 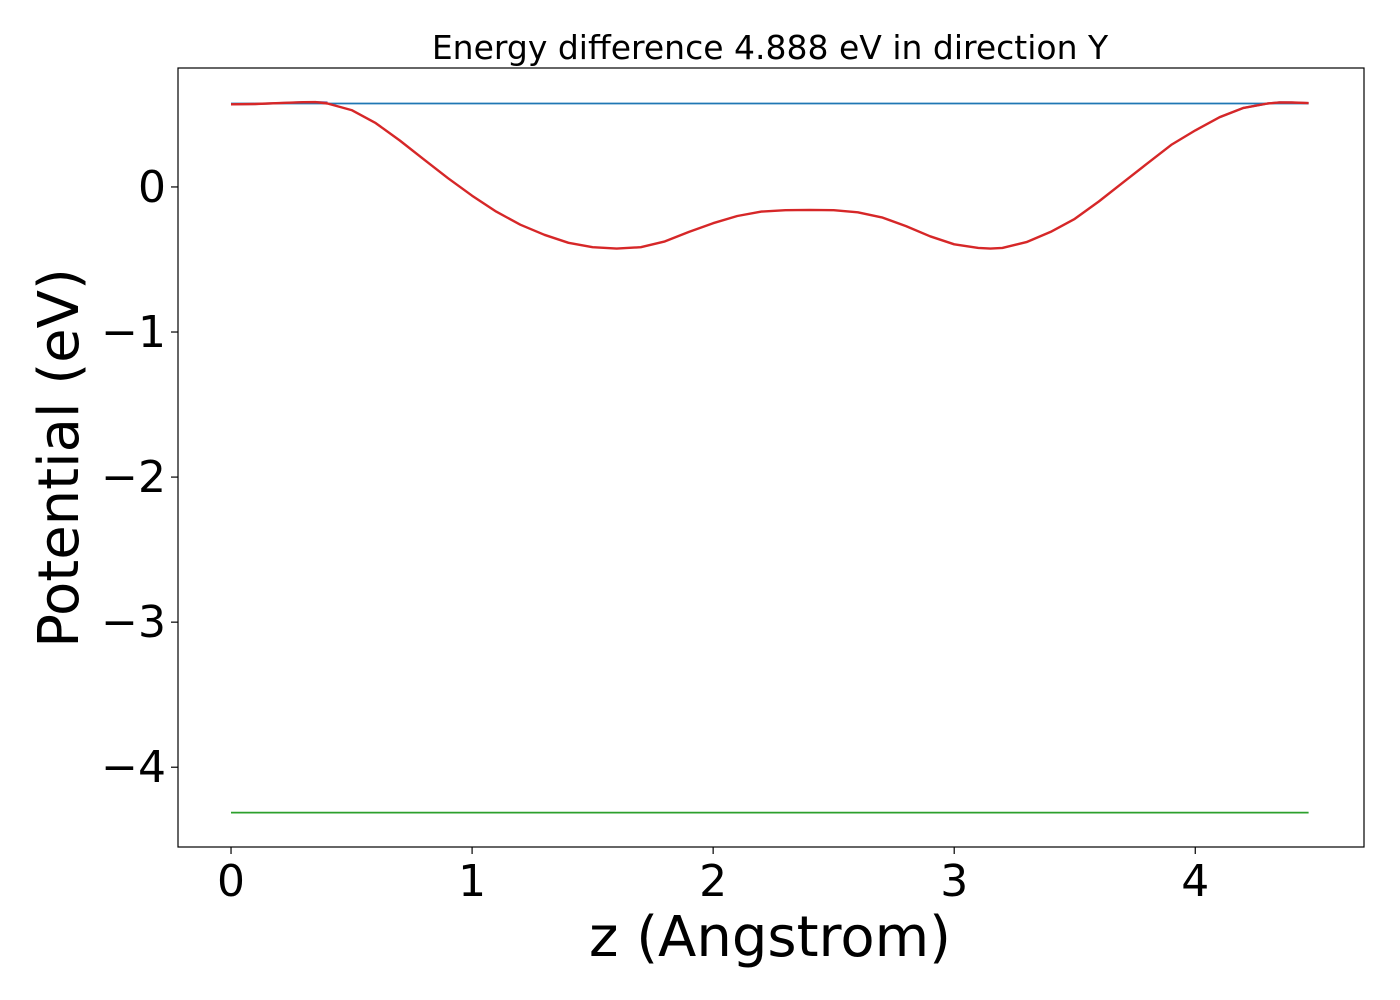 What do you see at coordinates (133, 332) in the screenshot?
I see `y-tick-label: −1` at bounding box center [133, 332].